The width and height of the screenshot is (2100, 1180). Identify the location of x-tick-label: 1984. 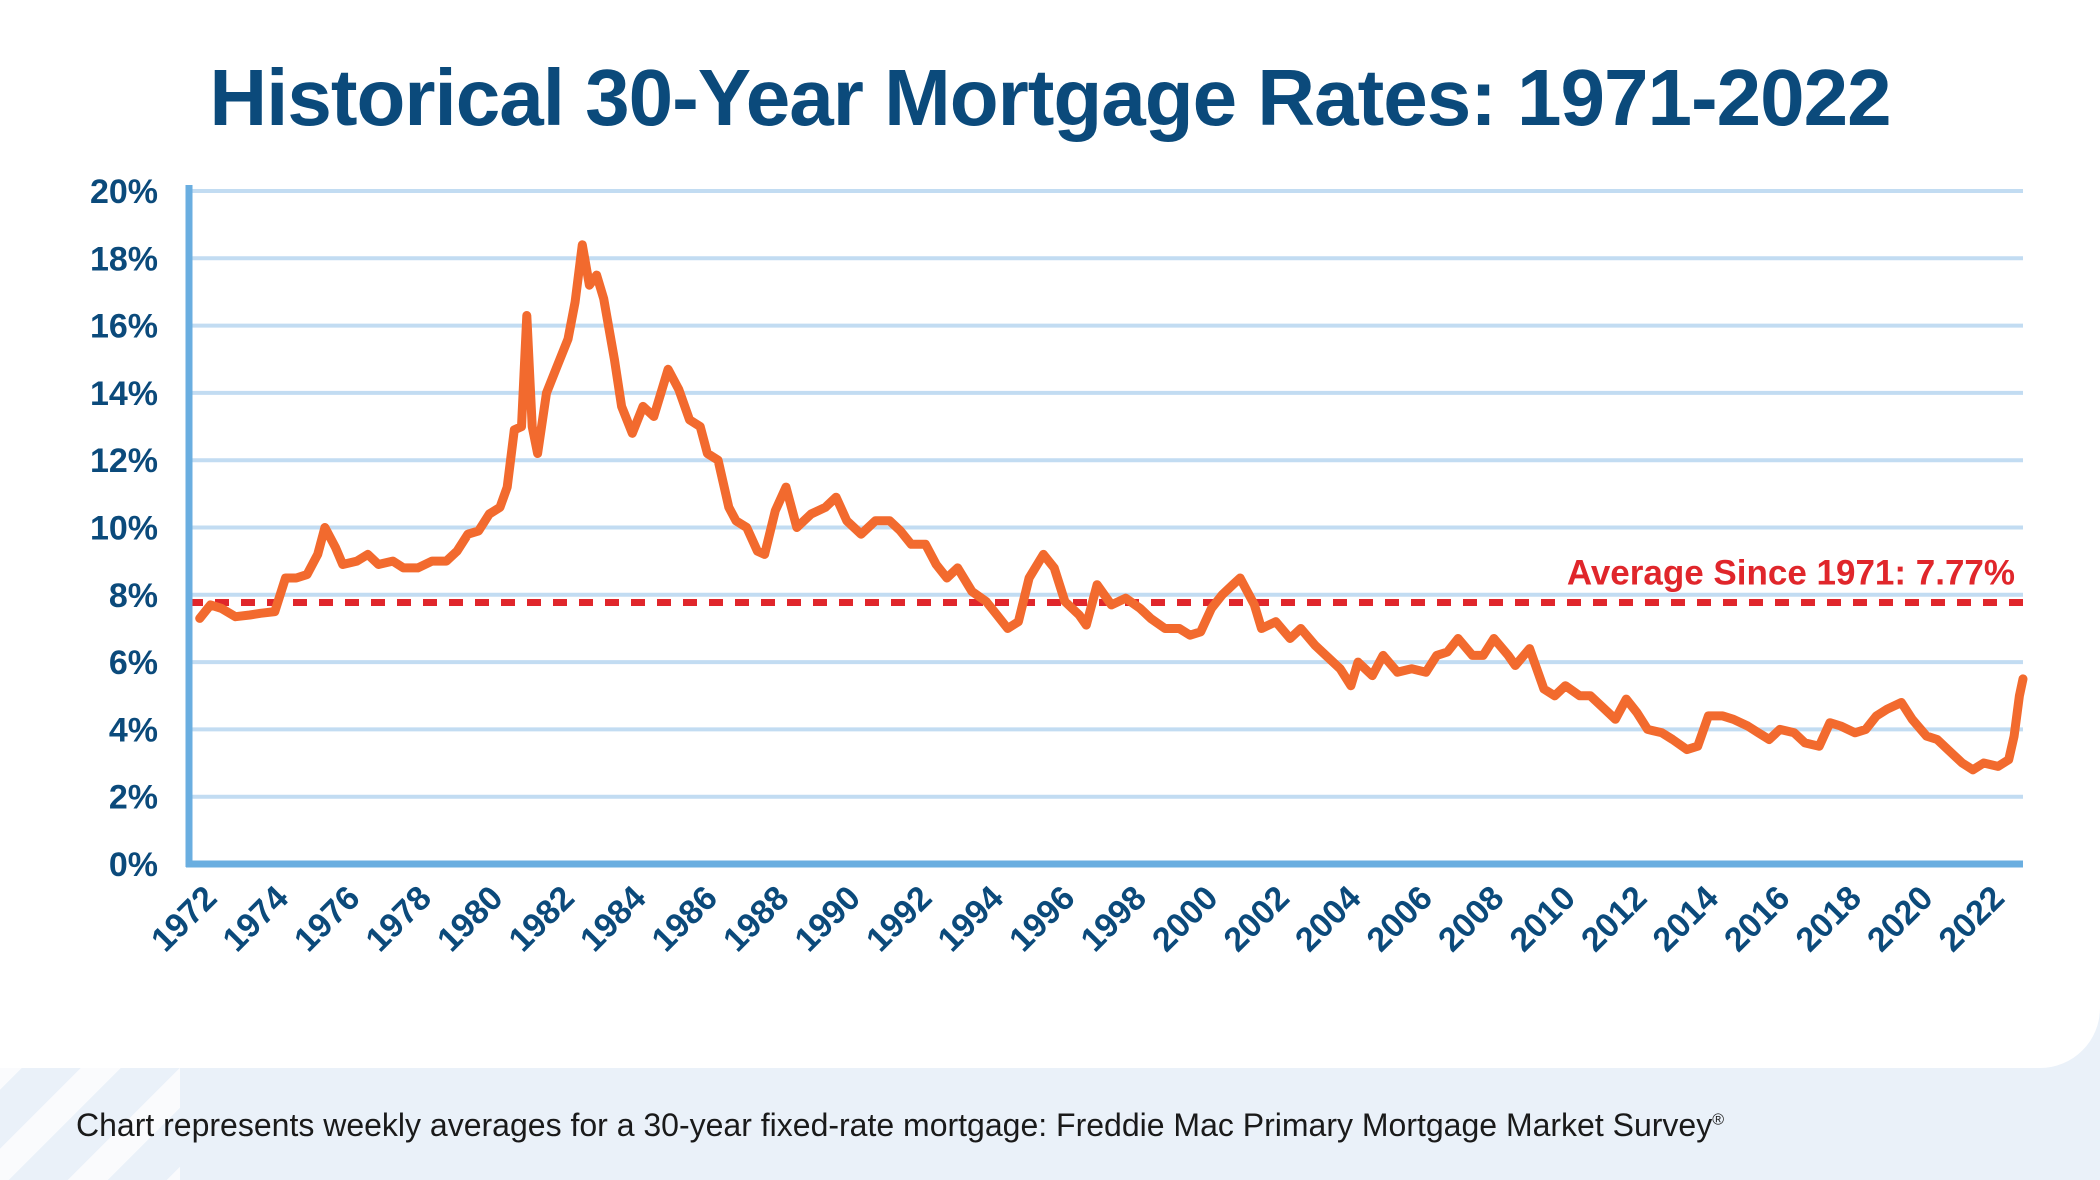
(613, 919).